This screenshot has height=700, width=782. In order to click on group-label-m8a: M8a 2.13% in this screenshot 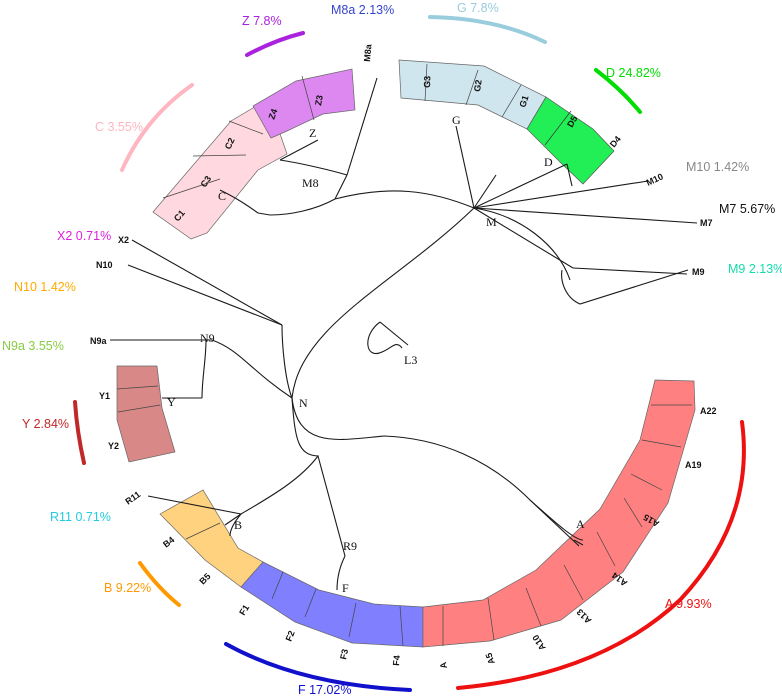, I will do `click(362, 10)`.